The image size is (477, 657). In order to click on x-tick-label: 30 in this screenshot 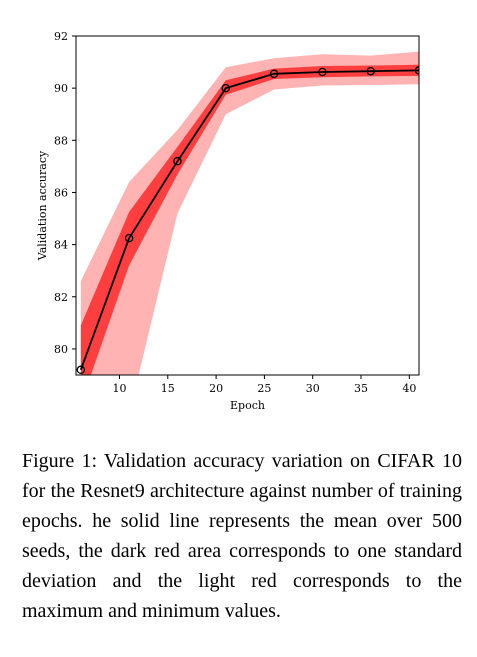, I will do `click(313, 388)`.